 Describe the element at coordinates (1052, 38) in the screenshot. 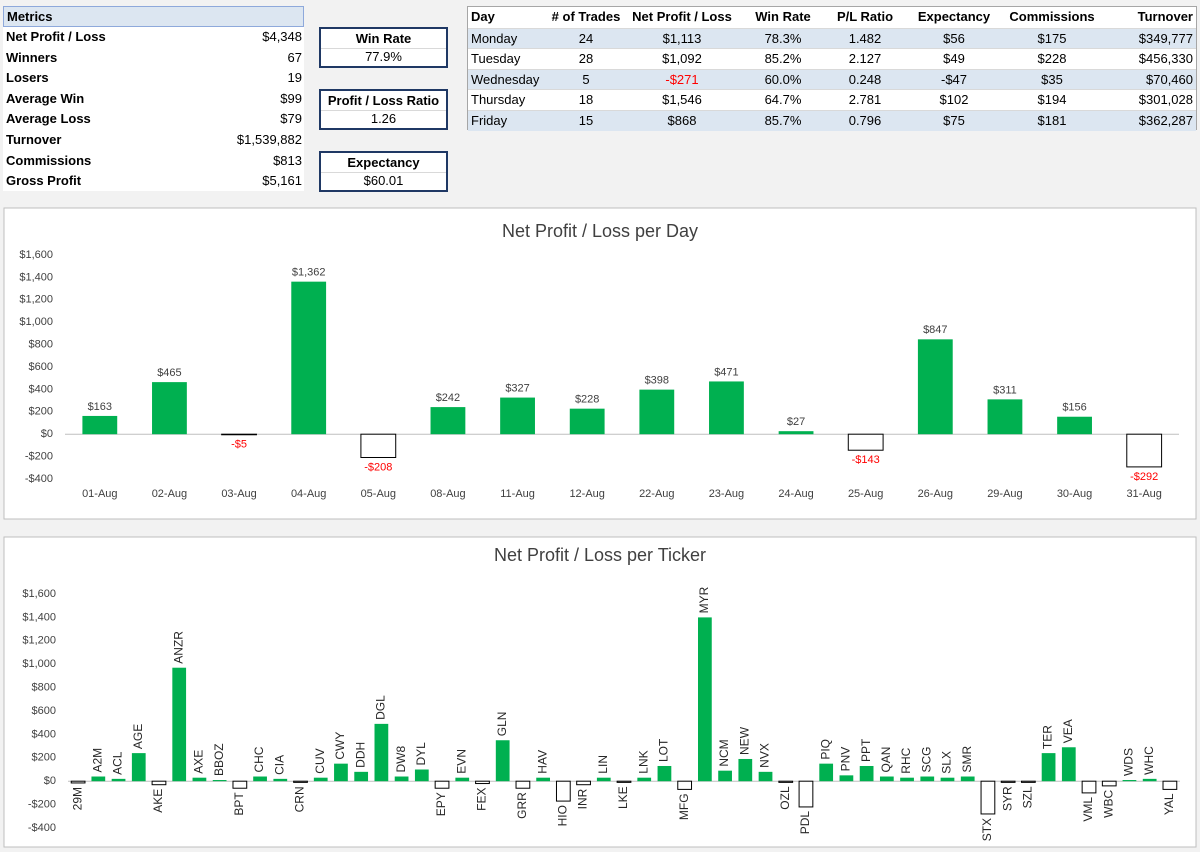

I see `day-cell: $175` at that location.